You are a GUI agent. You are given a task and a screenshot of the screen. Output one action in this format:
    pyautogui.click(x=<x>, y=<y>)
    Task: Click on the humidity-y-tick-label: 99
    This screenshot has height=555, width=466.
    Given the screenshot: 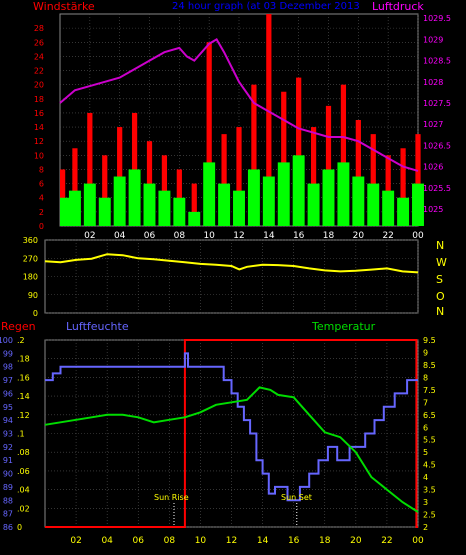 What is the action you would take?
    pyautogui.click(x=8, y=353)
    